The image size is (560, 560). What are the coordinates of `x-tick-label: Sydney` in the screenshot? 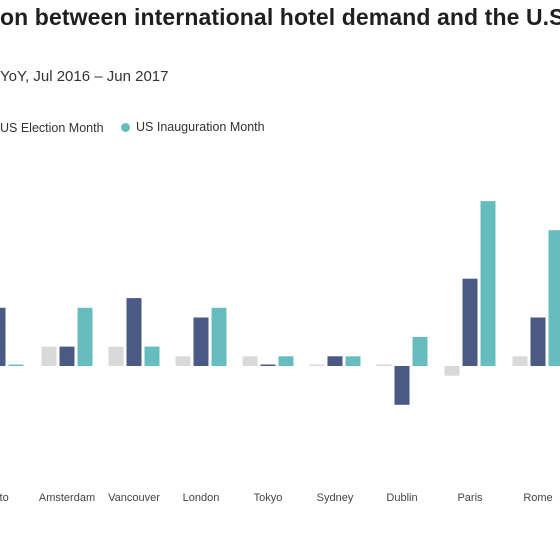 It's located at (335, 498).